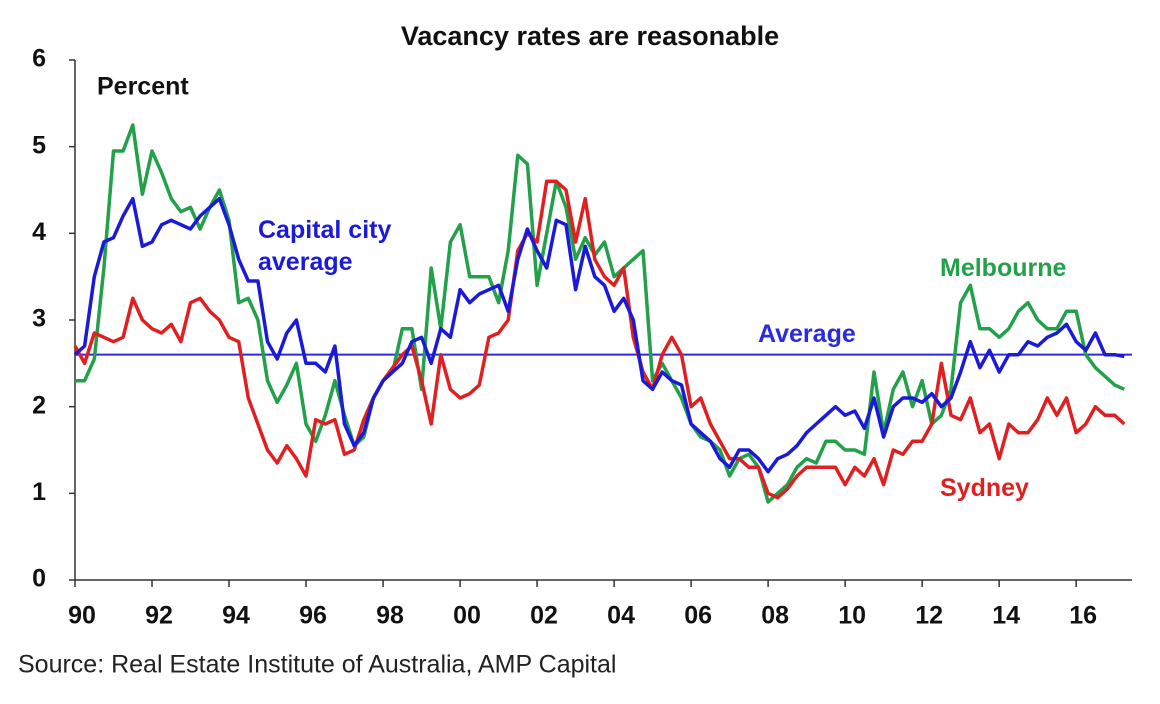  Describe the element at coordinates (39, 492) in the screenshot. I see `y-tick-label: 1` at that location.